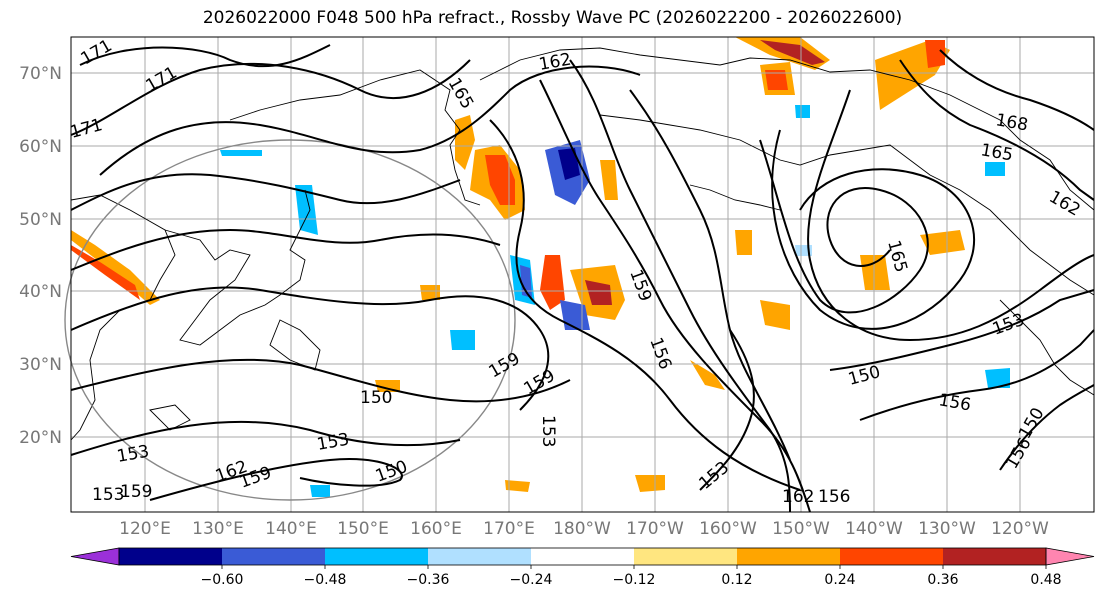 The height and width of the screenshot is (604, 1105). I want to click on lat-label: 70°N, so click(40, 74).